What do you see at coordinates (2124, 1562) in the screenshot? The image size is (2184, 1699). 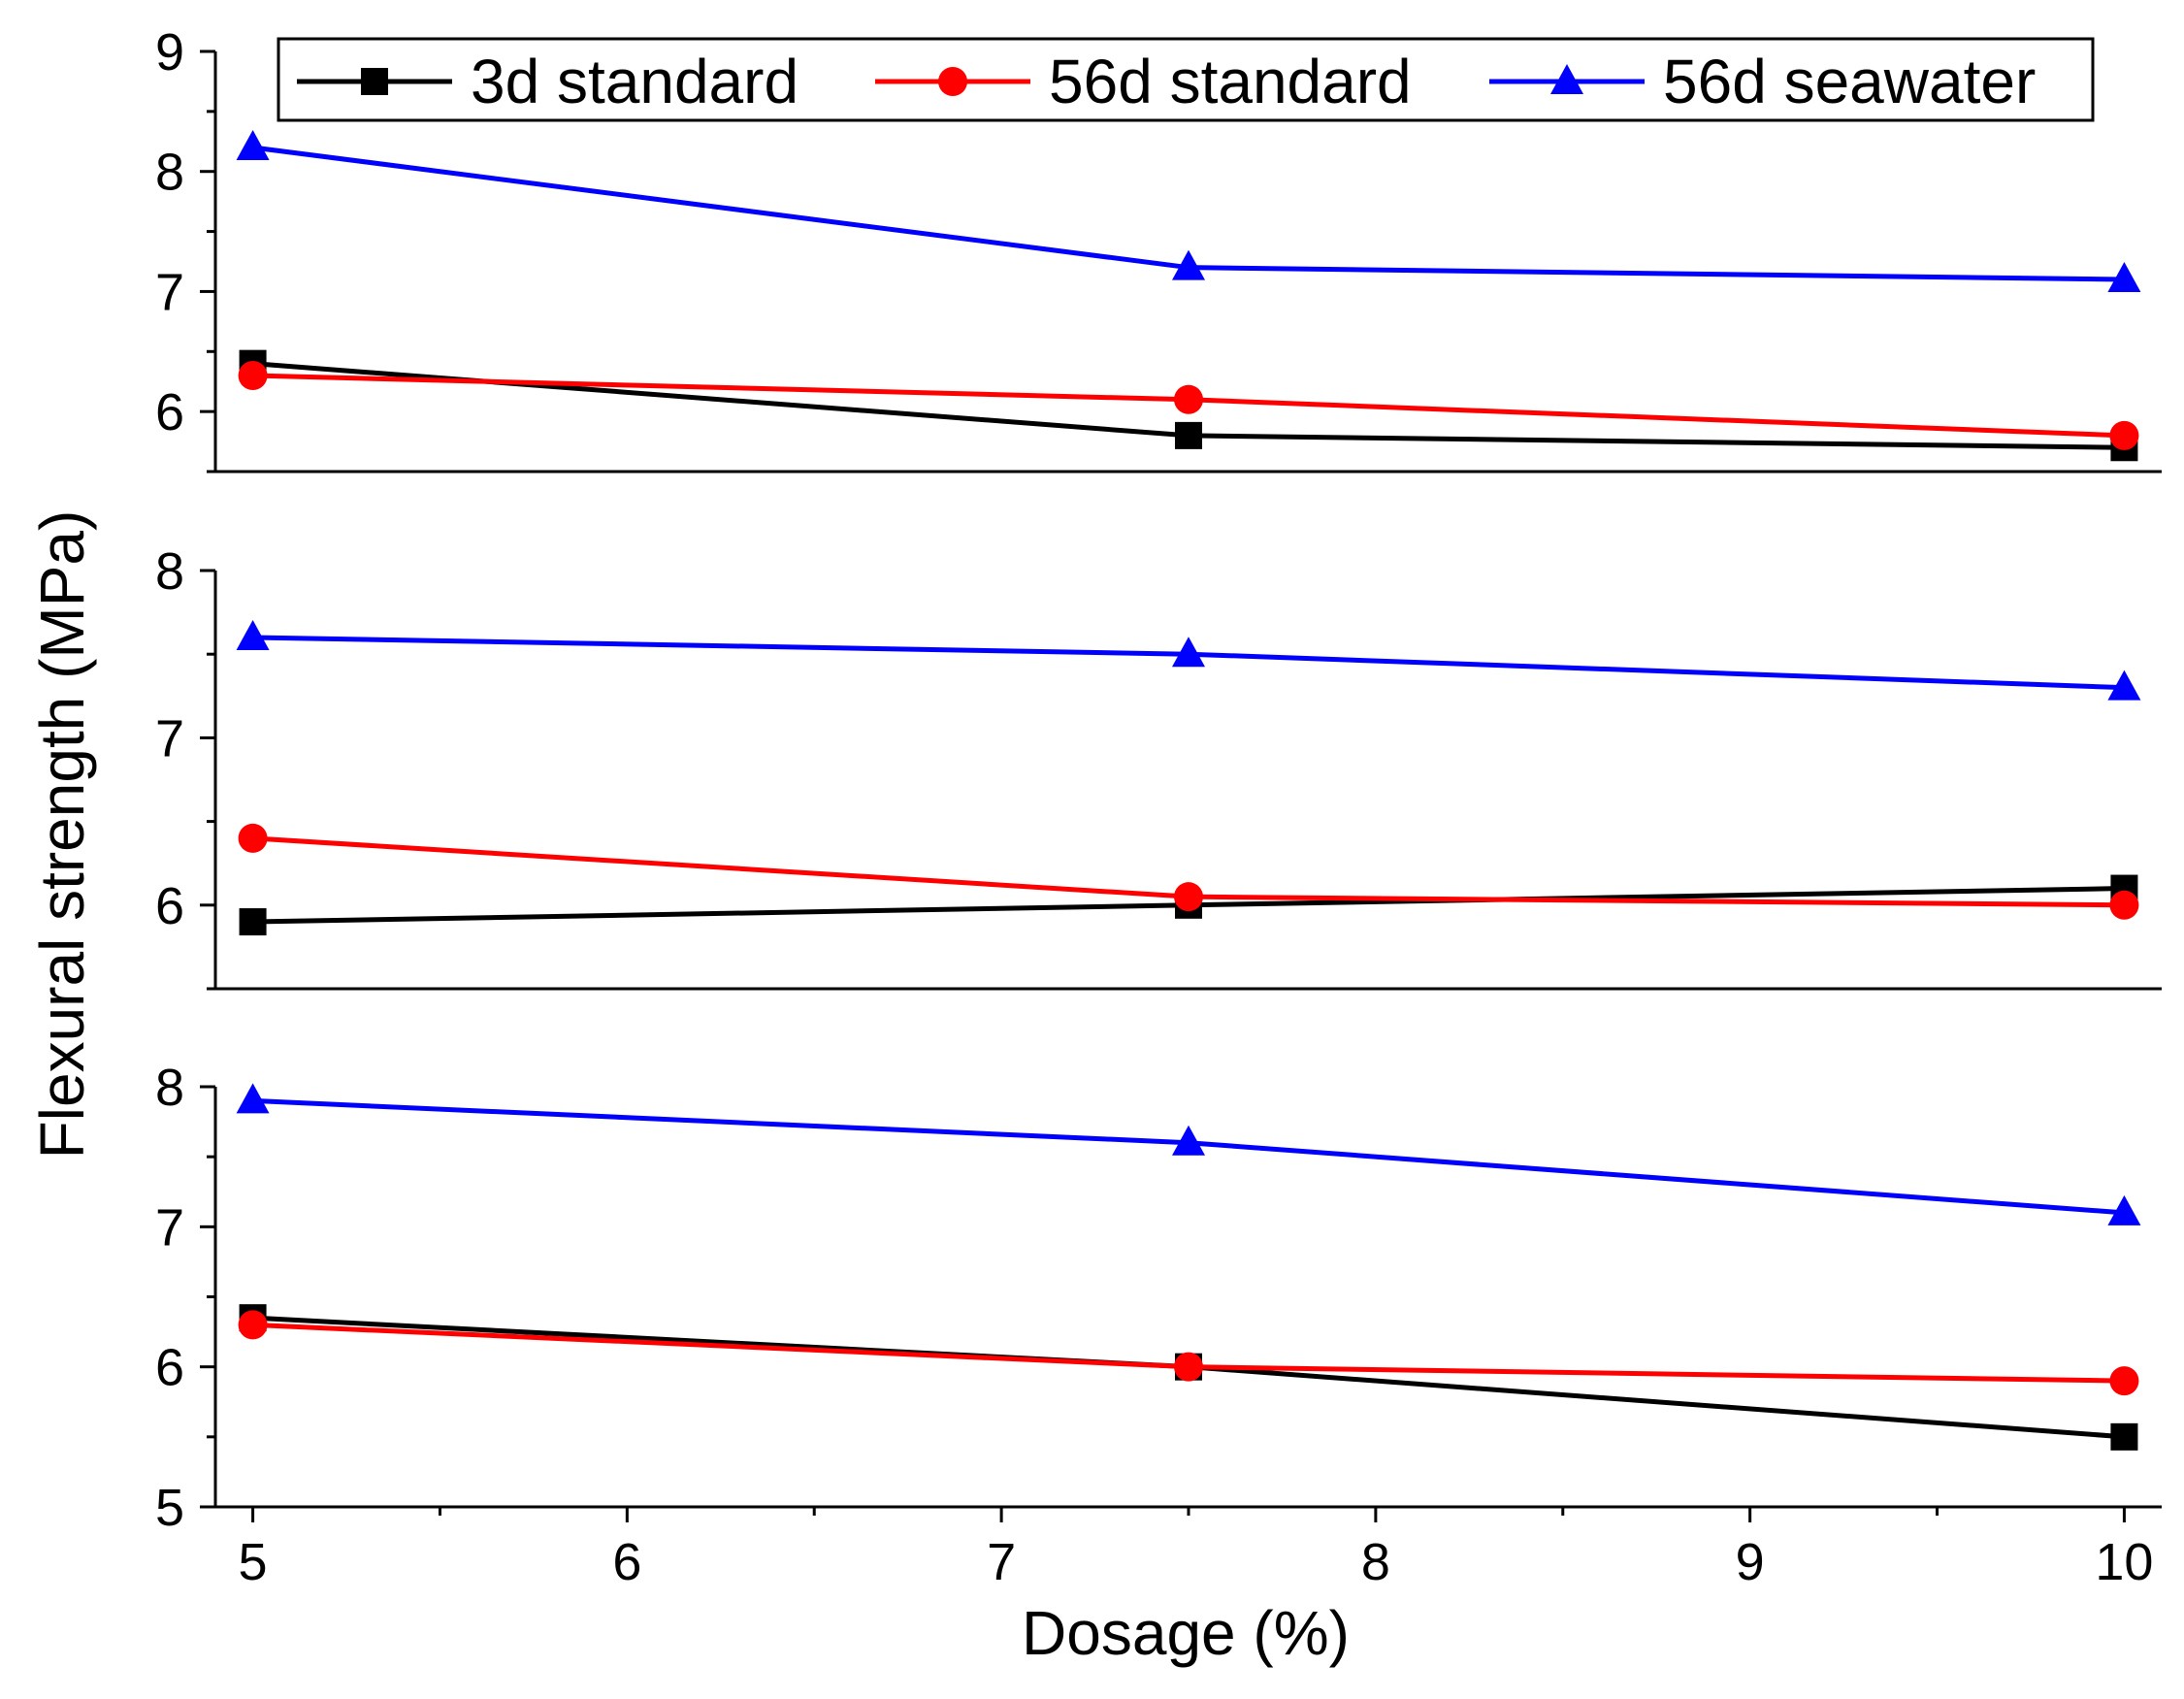 I see `x-tick-label: 10` at bounding box center [2124, 1562].